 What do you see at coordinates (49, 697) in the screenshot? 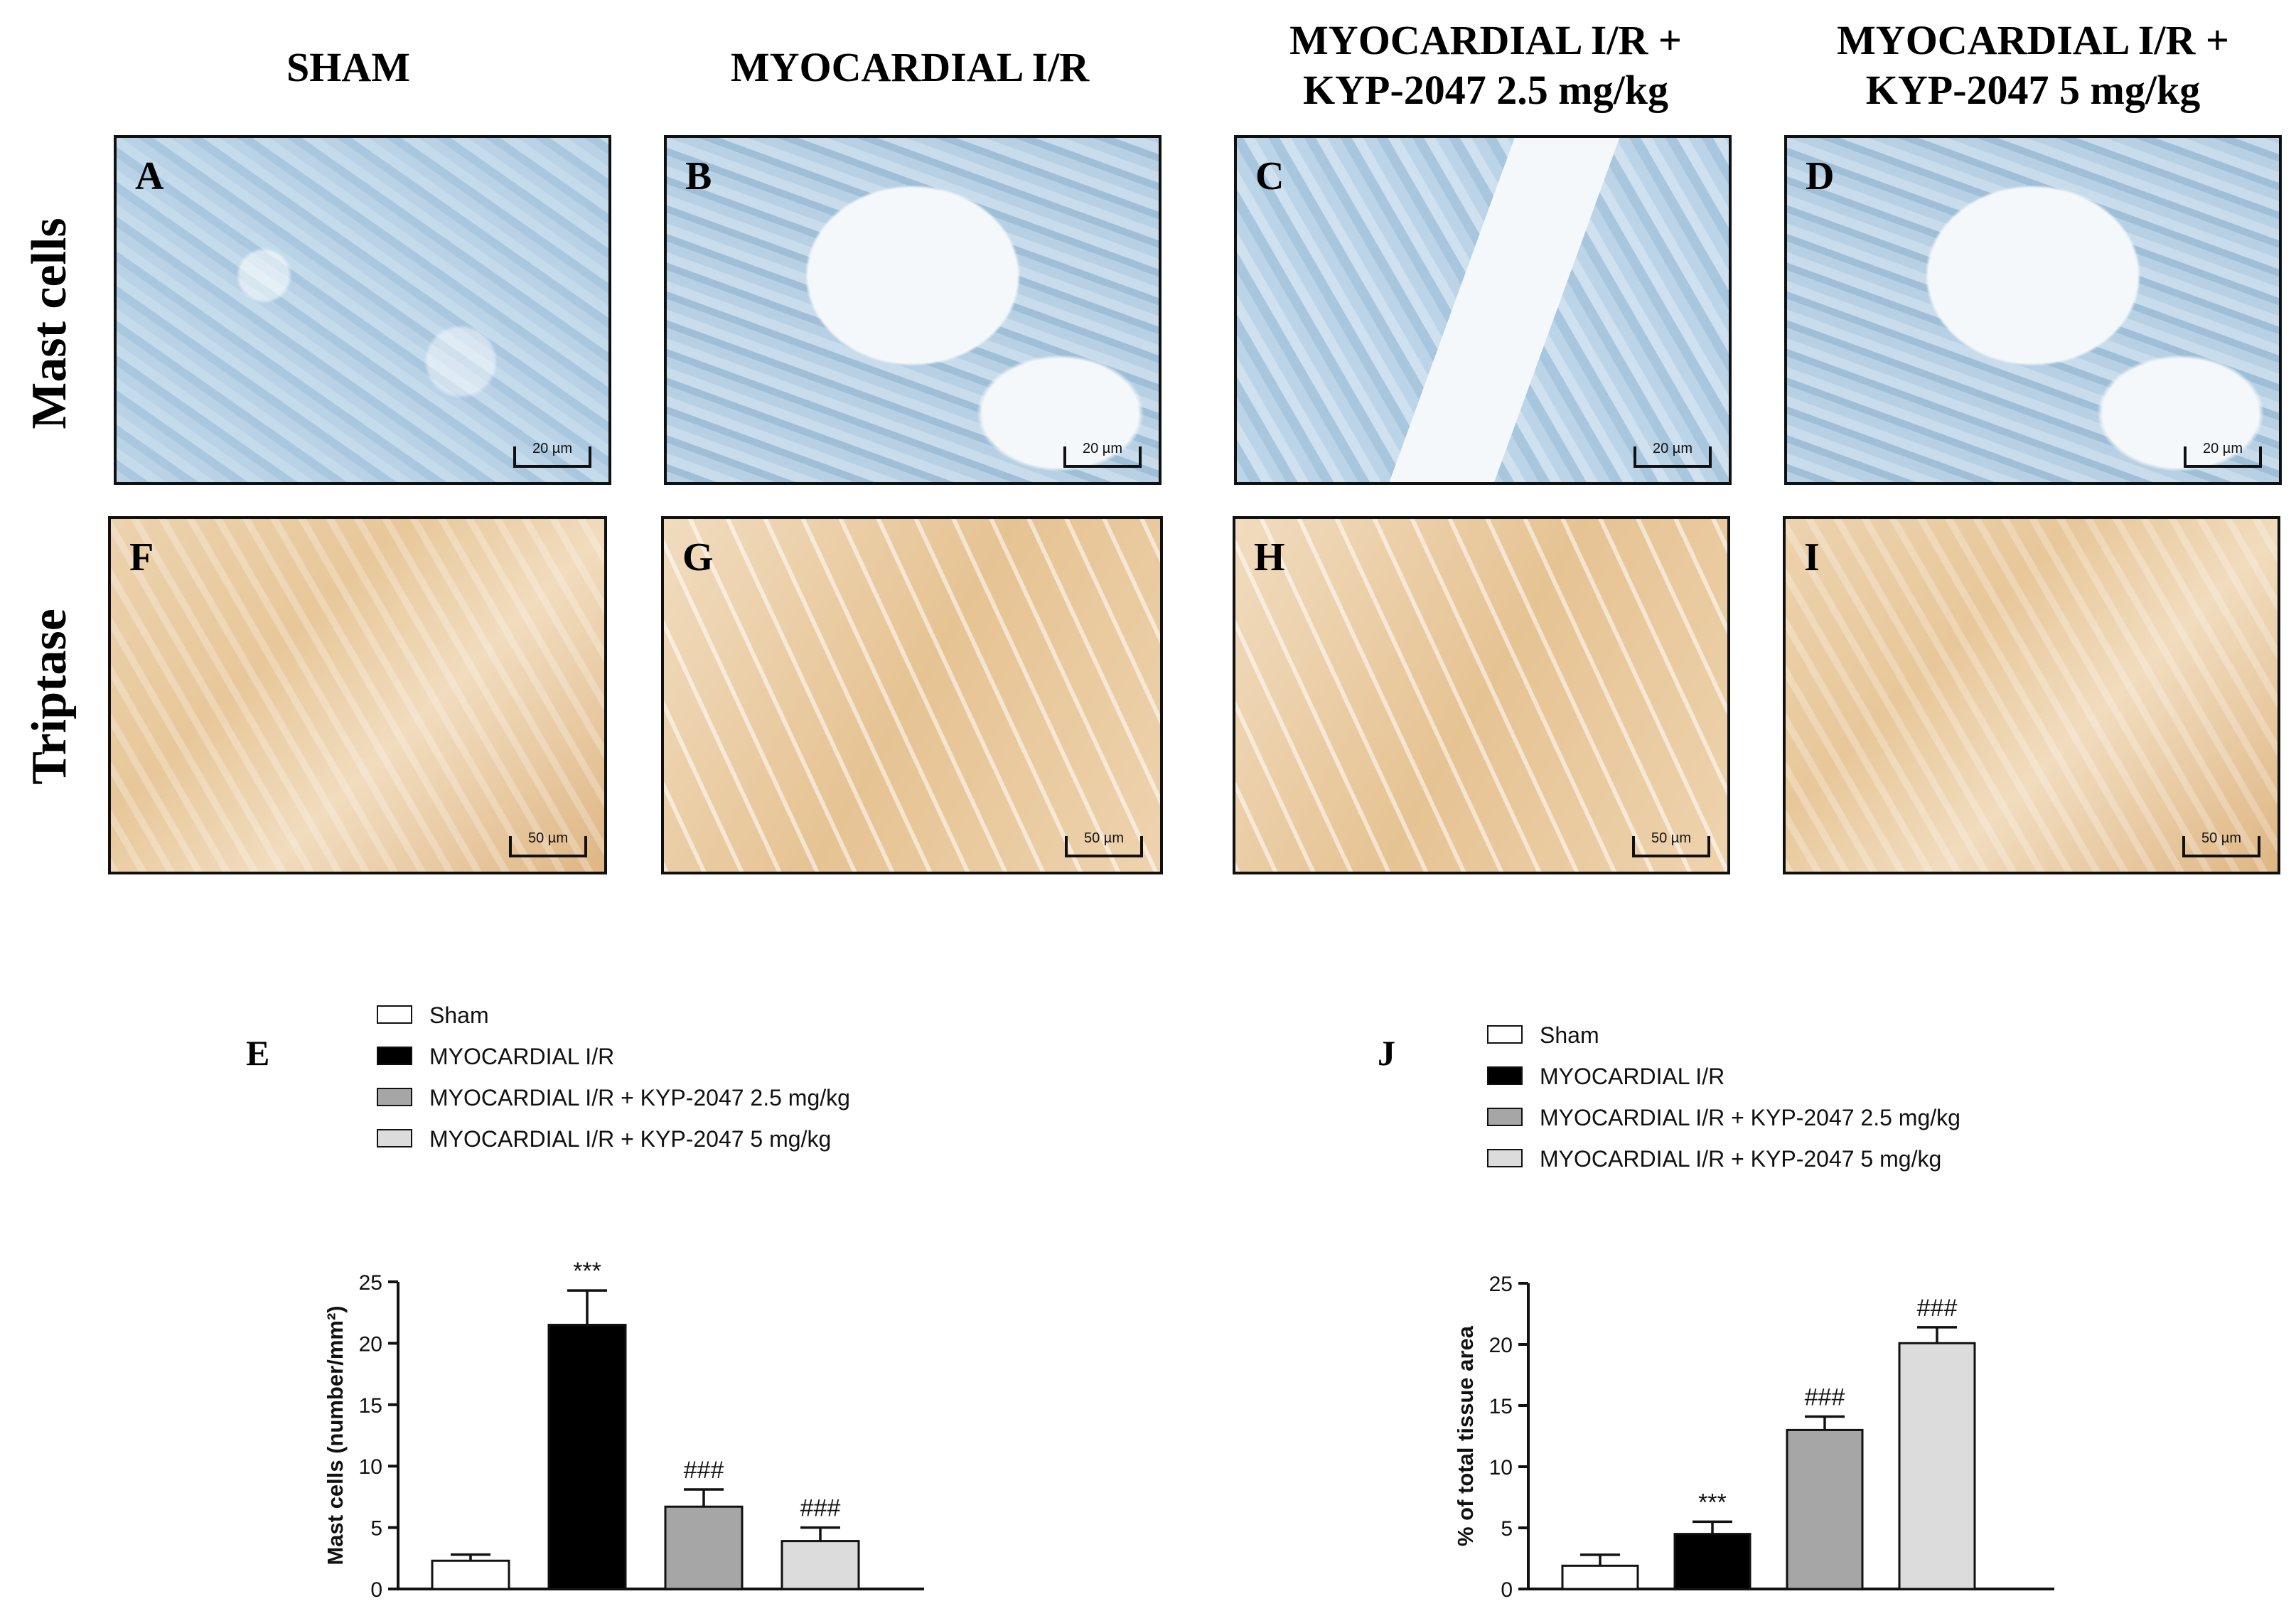
I see `row-label-triptase: Triptase` at bounding box center [49, 697].